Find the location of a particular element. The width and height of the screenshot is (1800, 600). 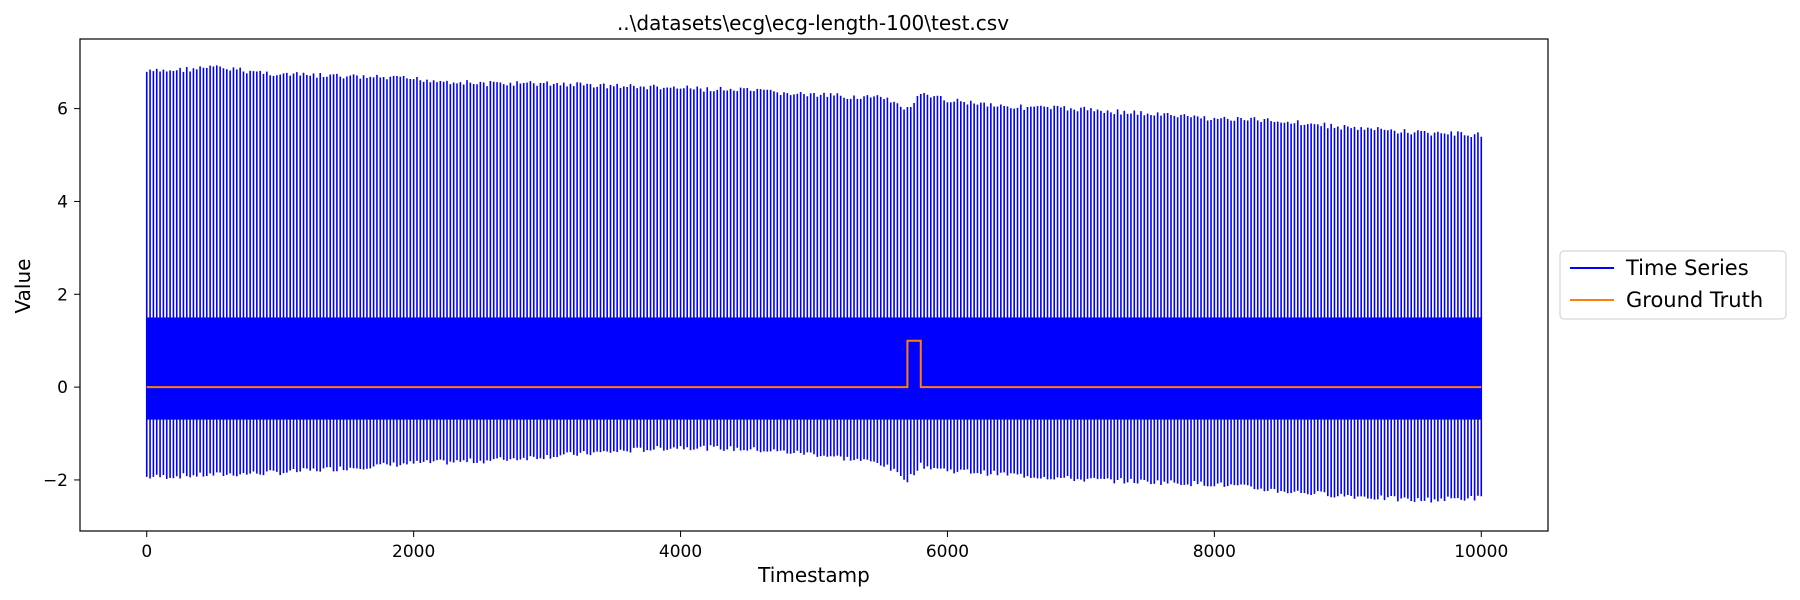

y-axis-ticks: −2 0 2 4 6 is located at coordinates (61, 295).